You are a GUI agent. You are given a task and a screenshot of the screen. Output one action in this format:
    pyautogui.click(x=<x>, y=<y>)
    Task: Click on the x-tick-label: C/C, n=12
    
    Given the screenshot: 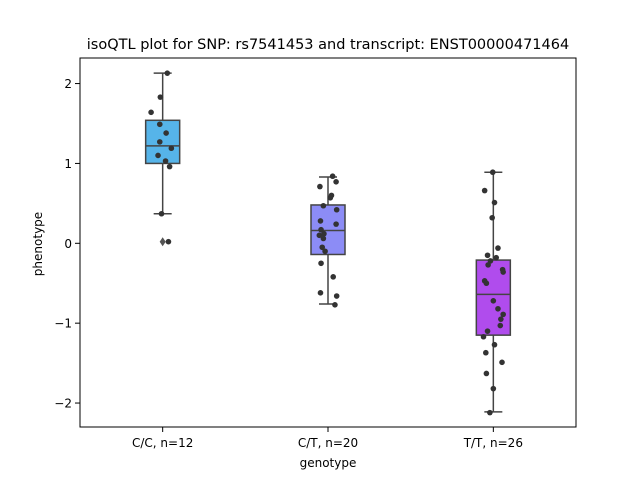 What is the action you would take?
    pyautogui.click(x=162, y=443)
    